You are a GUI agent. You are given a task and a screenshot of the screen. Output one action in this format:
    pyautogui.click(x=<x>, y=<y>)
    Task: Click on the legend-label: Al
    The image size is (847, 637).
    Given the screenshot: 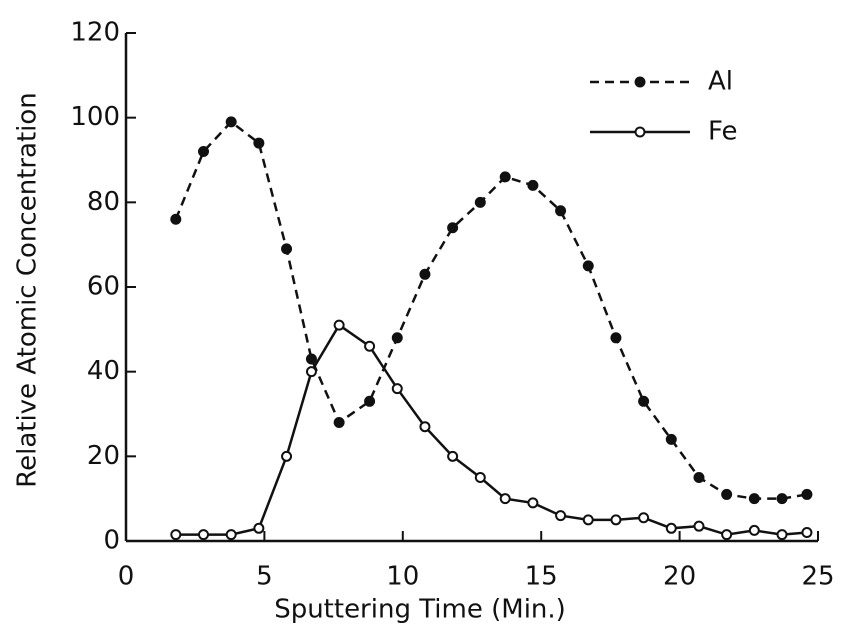 What is the action you would take?
    pyautogui.click(x=720, y=82)
    